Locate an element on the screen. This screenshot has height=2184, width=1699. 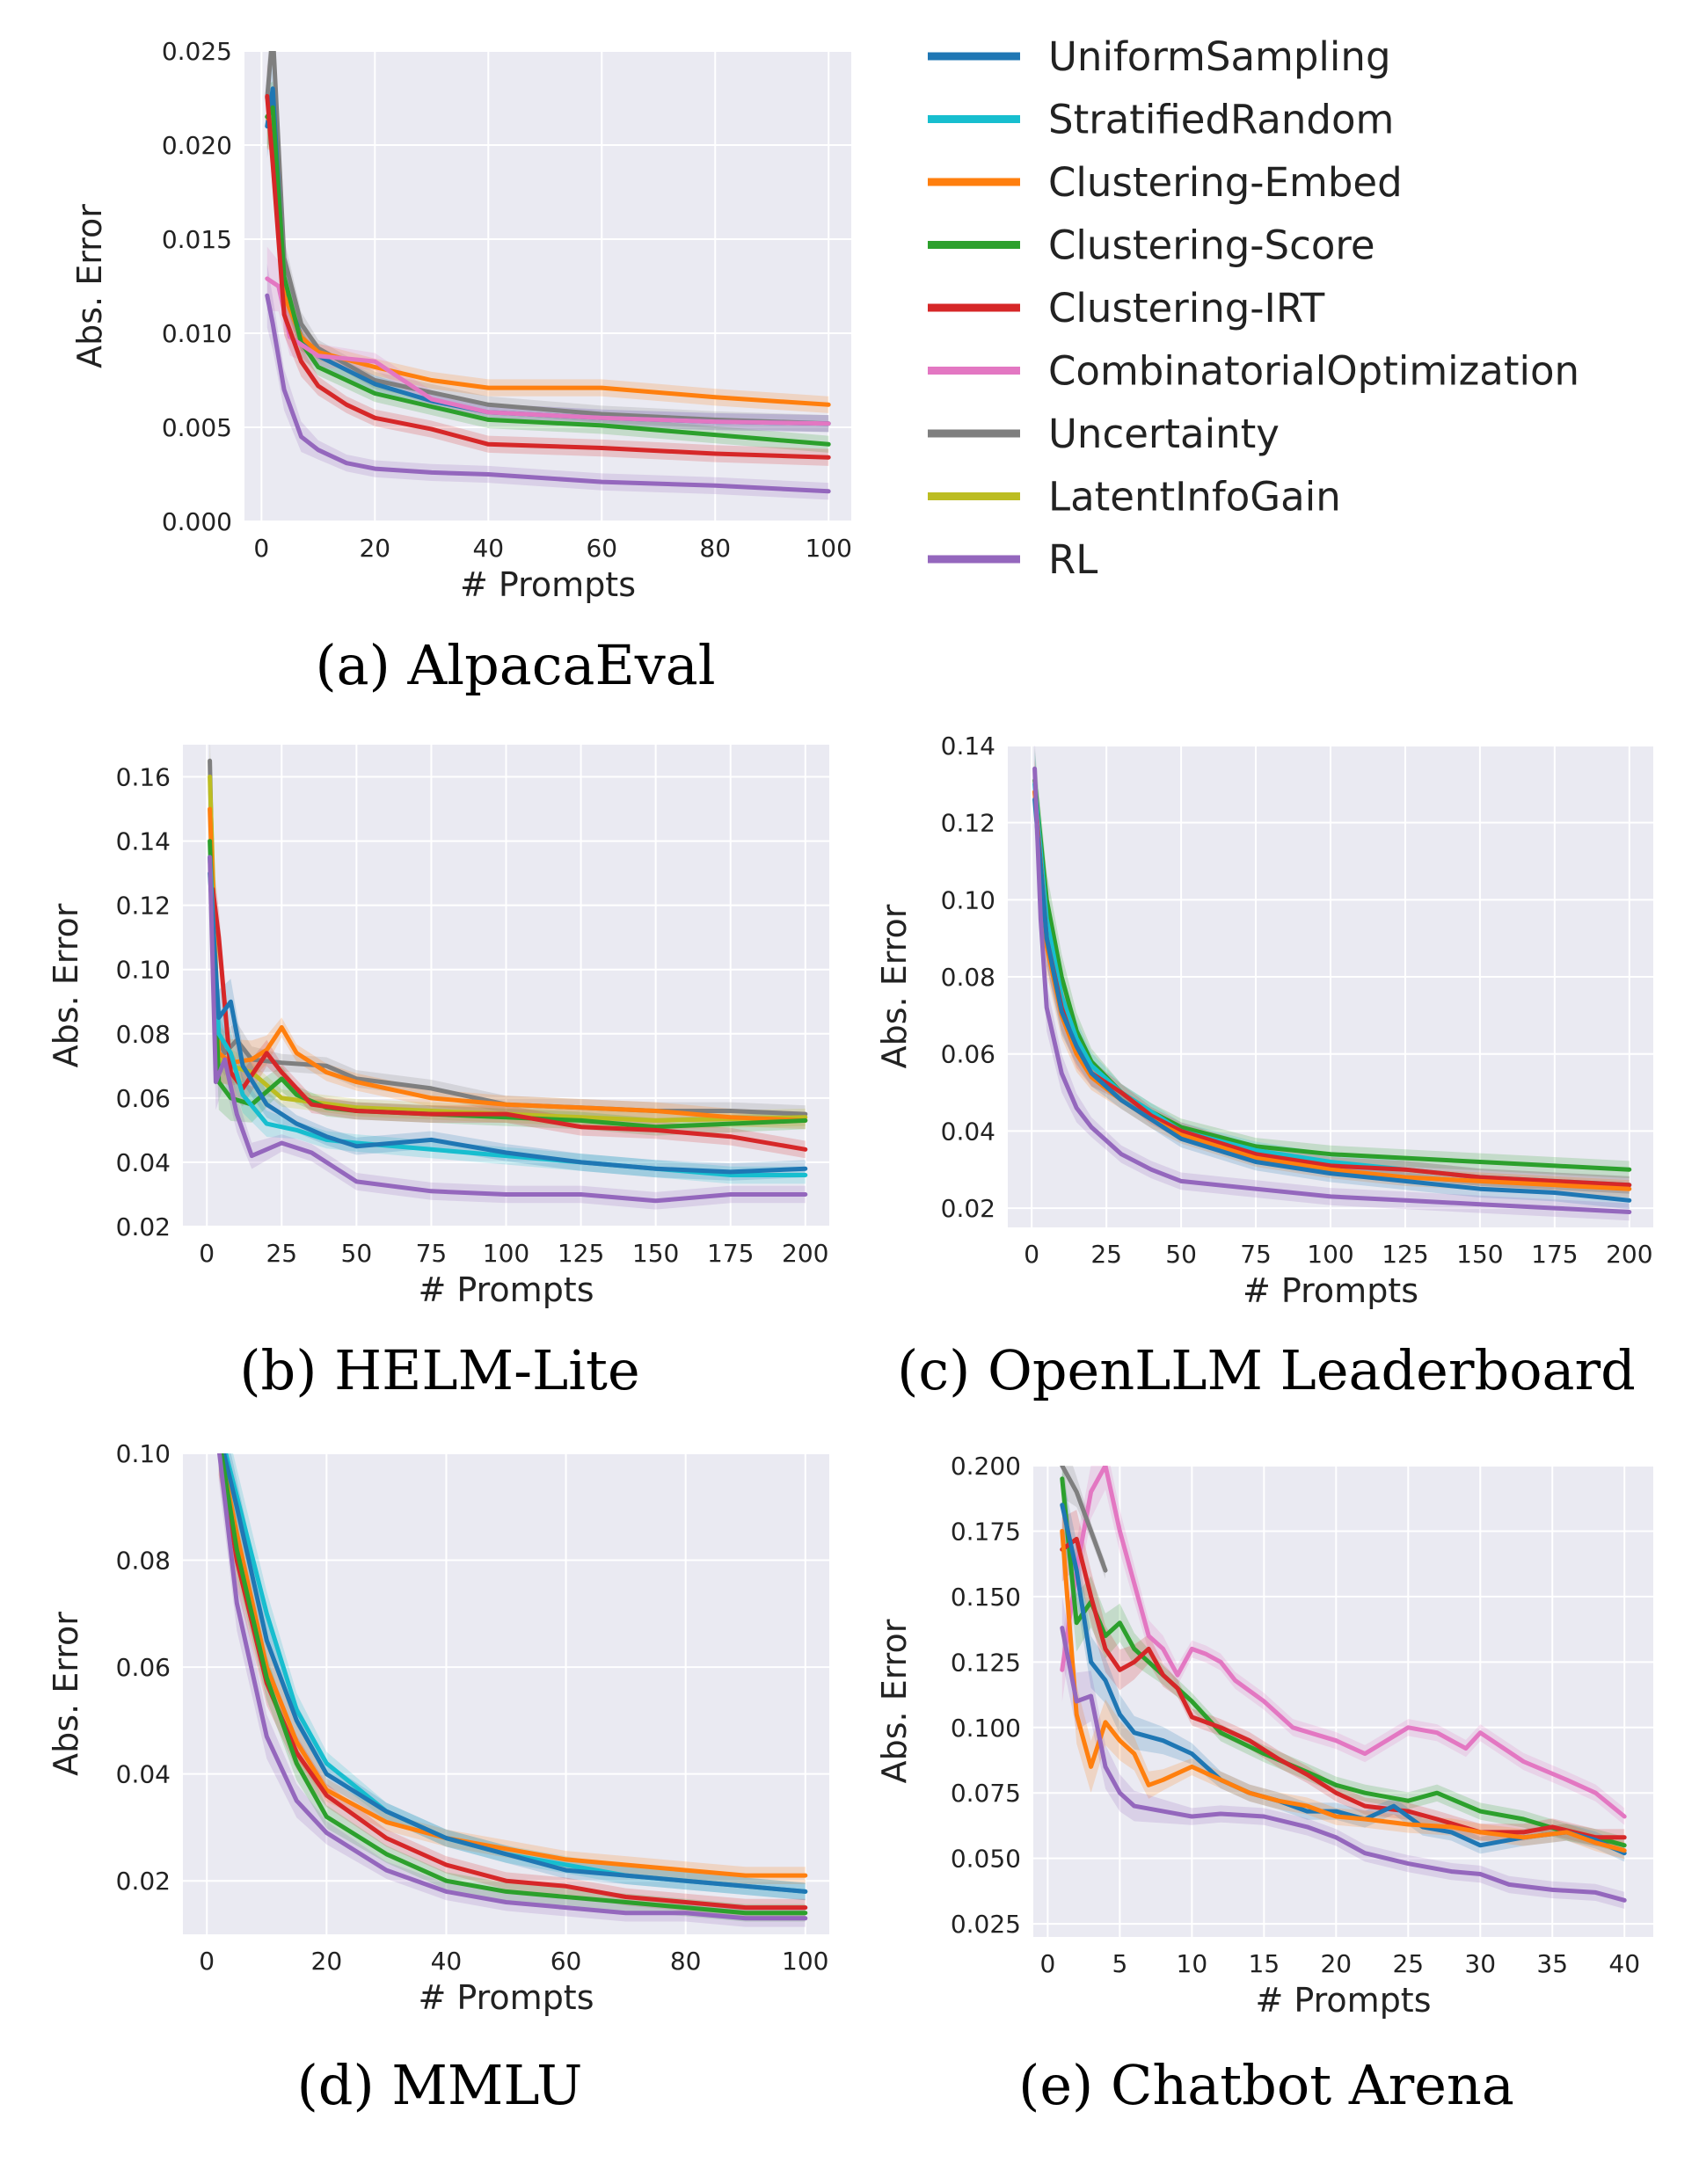
caption-title: MMLU is located at coordinates (486, 2085).